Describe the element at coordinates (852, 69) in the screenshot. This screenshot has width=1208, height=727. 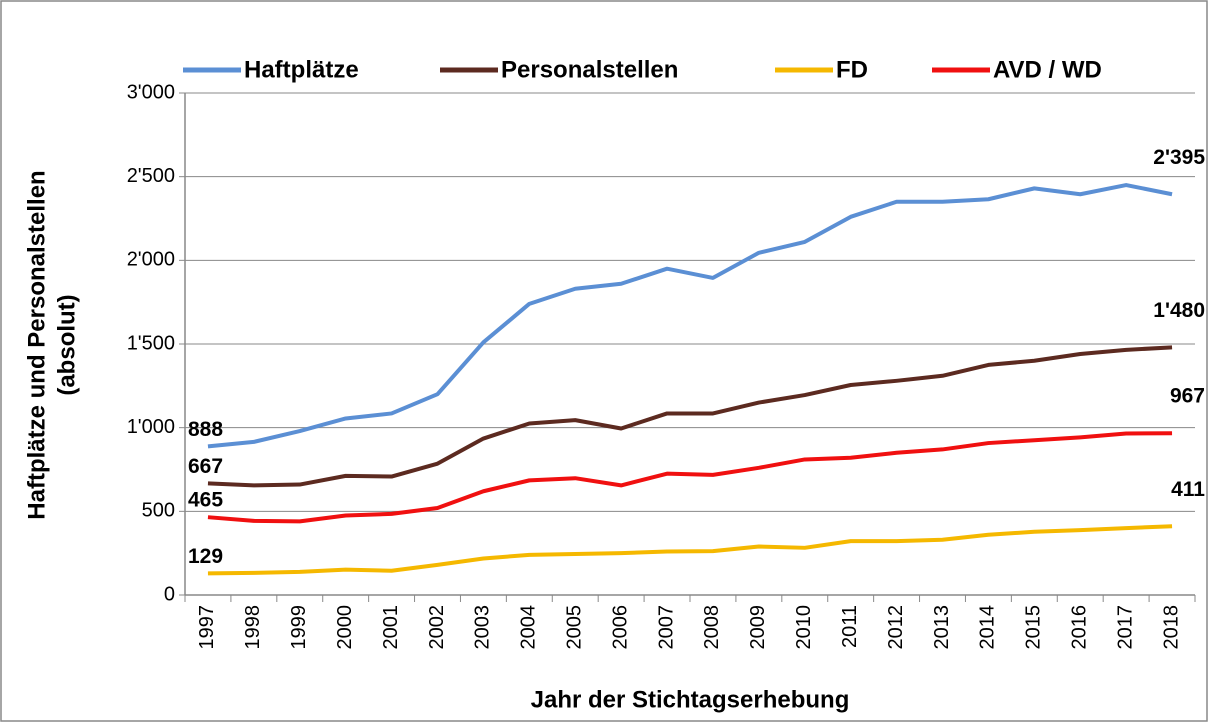
I see `legend-label: FD` at that location.